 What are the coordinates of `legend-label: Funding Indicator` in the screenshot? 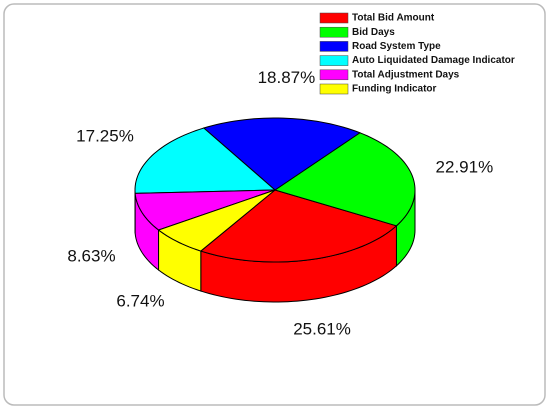 It's located at (394, 89).